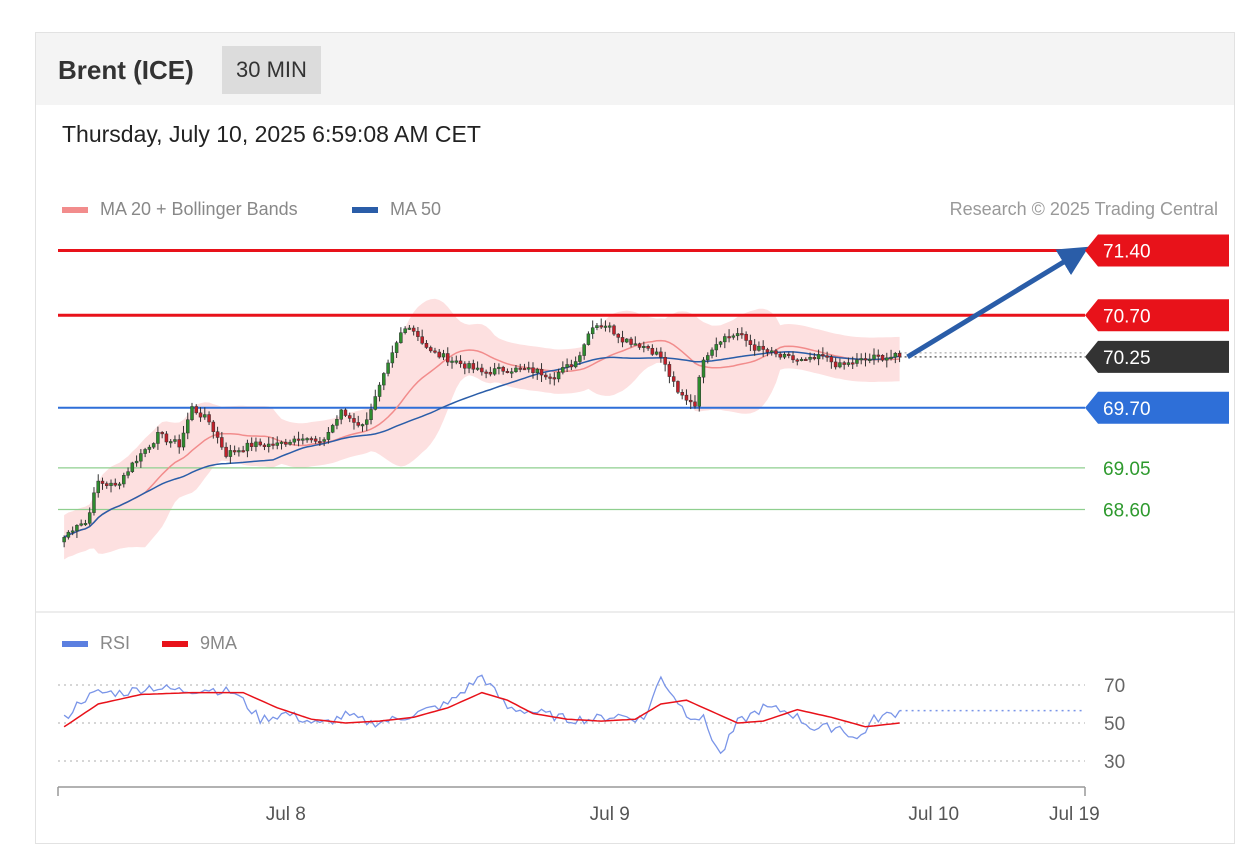 The height and width of the screenshot is (868, 1256). Describe the element at coordinates (1127, 316) in the screenshot. I see `level-tag-text-70.70: 70.70` at that location.